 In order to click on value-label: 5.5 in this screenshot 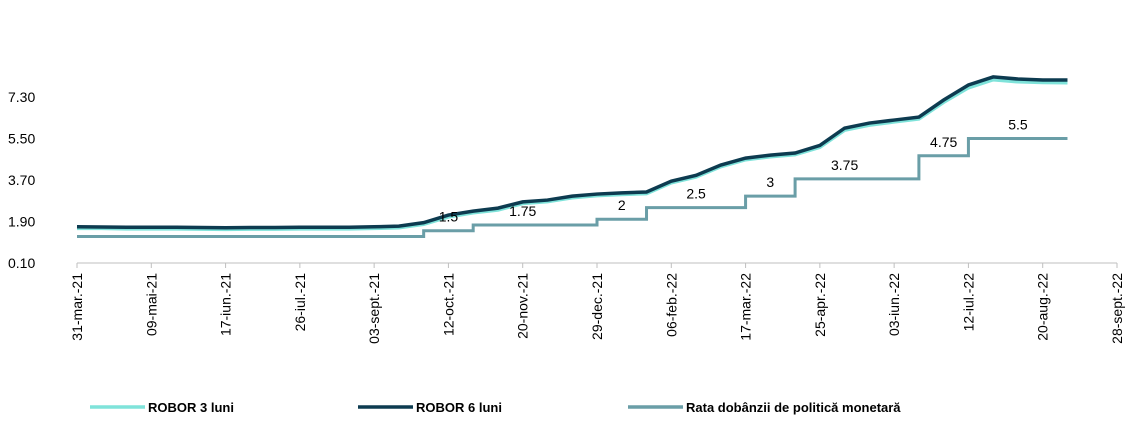, I will do `click(1018, 125)`.